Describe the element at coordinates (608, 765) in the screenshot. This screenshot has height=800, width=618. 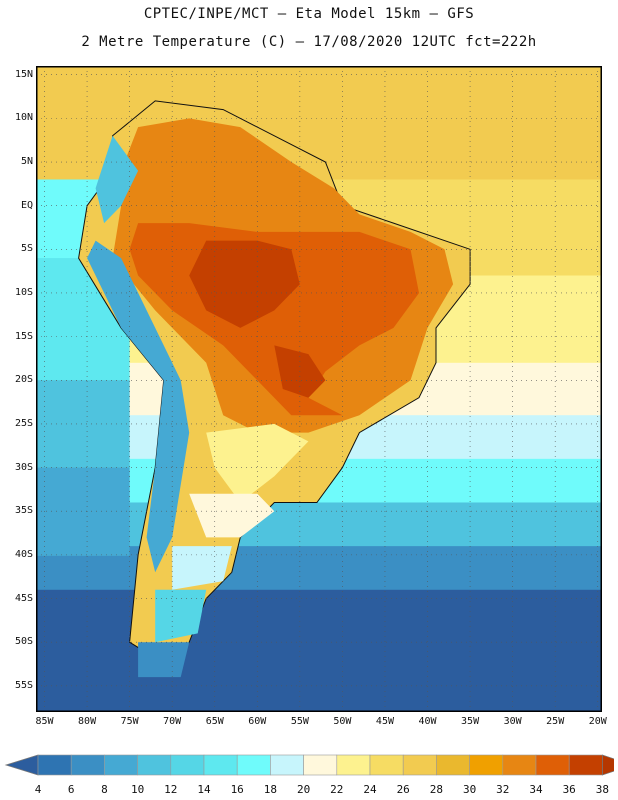
I see `colorbar-arrow-right` at that location.